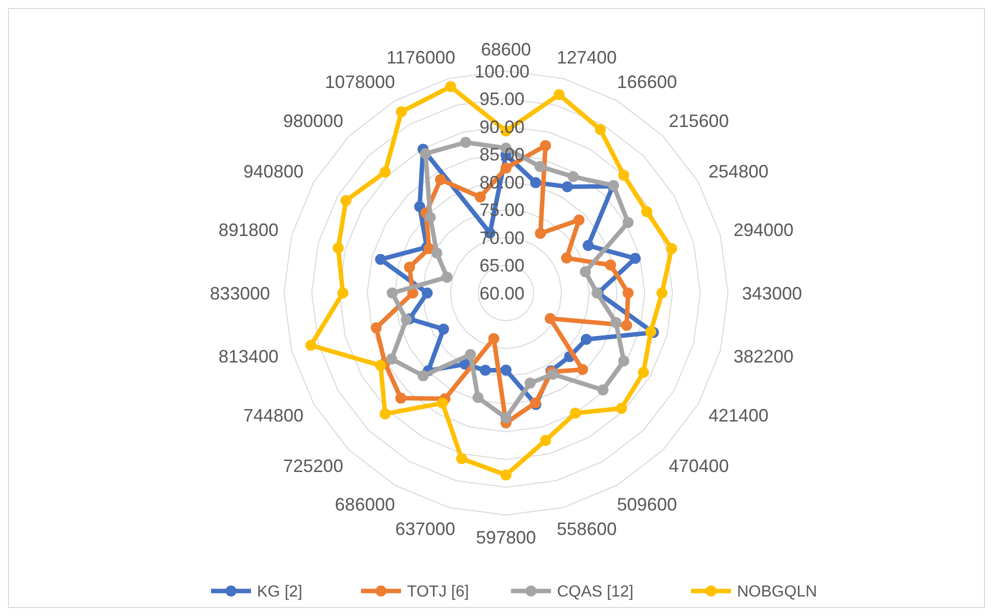 The width and height of the screenshot is (993, 616). I want to click on spoke-label: 558600, so click(586, 528).